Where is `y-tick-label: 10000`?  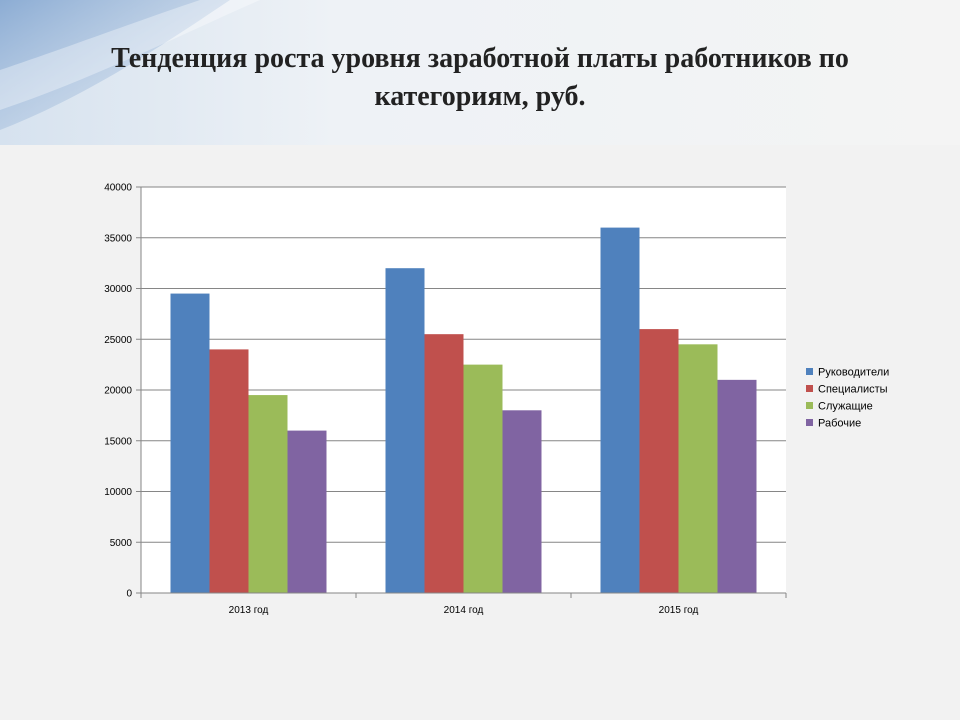
y-tick-label: 10000 is located at coordinates (118, 492).